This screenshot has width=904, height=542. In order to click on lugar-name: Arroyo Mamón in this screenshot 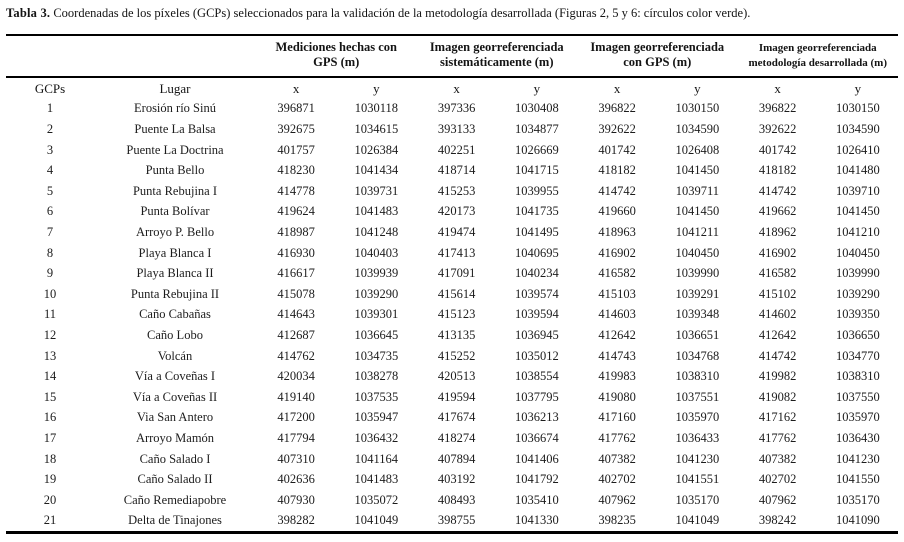, I will do `click(175, 437)`.